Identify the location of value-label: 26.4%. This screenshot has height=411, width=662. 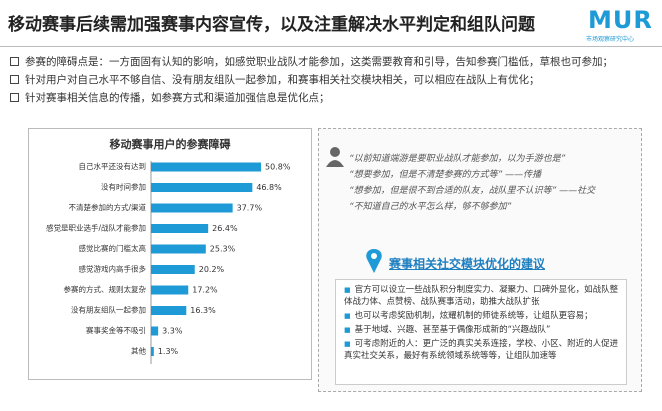
(225, 228).